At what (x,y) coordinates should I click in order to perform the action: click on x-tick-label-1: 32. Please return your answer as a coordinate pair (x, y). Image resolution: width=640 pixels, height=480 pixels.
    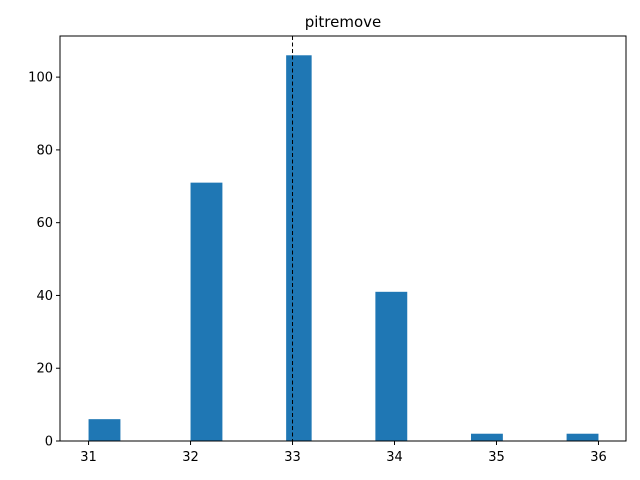
    Looking at the image, I should click on (190, 457).